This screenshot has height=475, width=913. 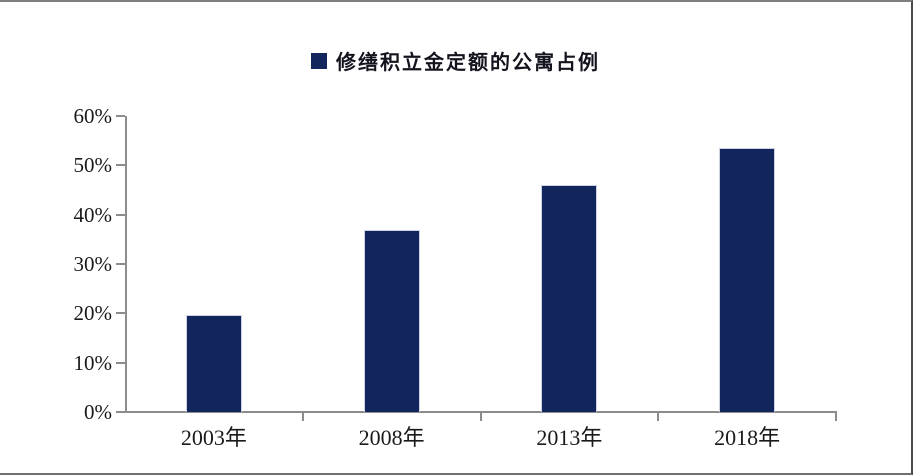 I want to click on y-axis-tick-label: 50%, so click(x=93, y=165).